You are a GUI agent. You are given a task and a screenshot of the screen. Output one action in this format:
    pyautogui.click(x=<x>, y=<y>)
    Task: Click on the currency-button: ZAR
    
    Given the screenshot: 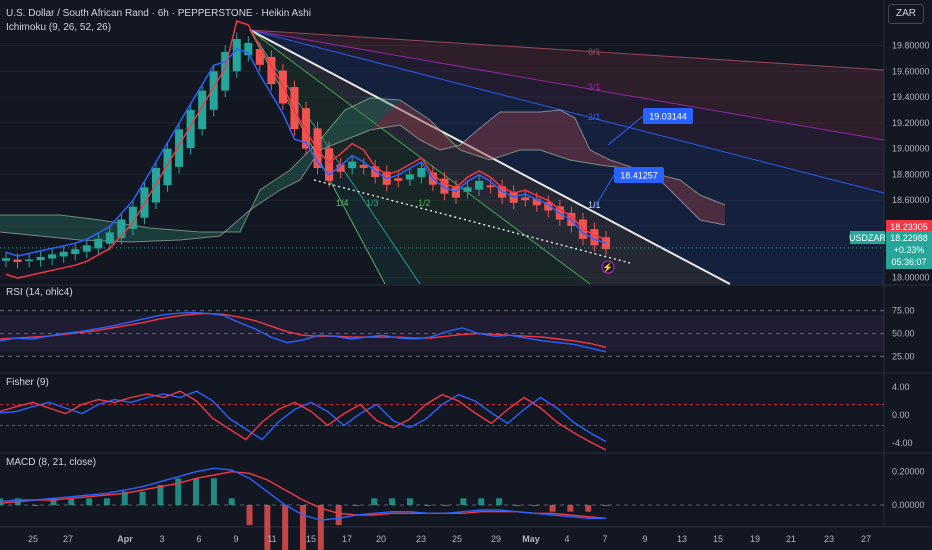 What is the action you would take?
    pyautogui.click(x=906, y=14)
    